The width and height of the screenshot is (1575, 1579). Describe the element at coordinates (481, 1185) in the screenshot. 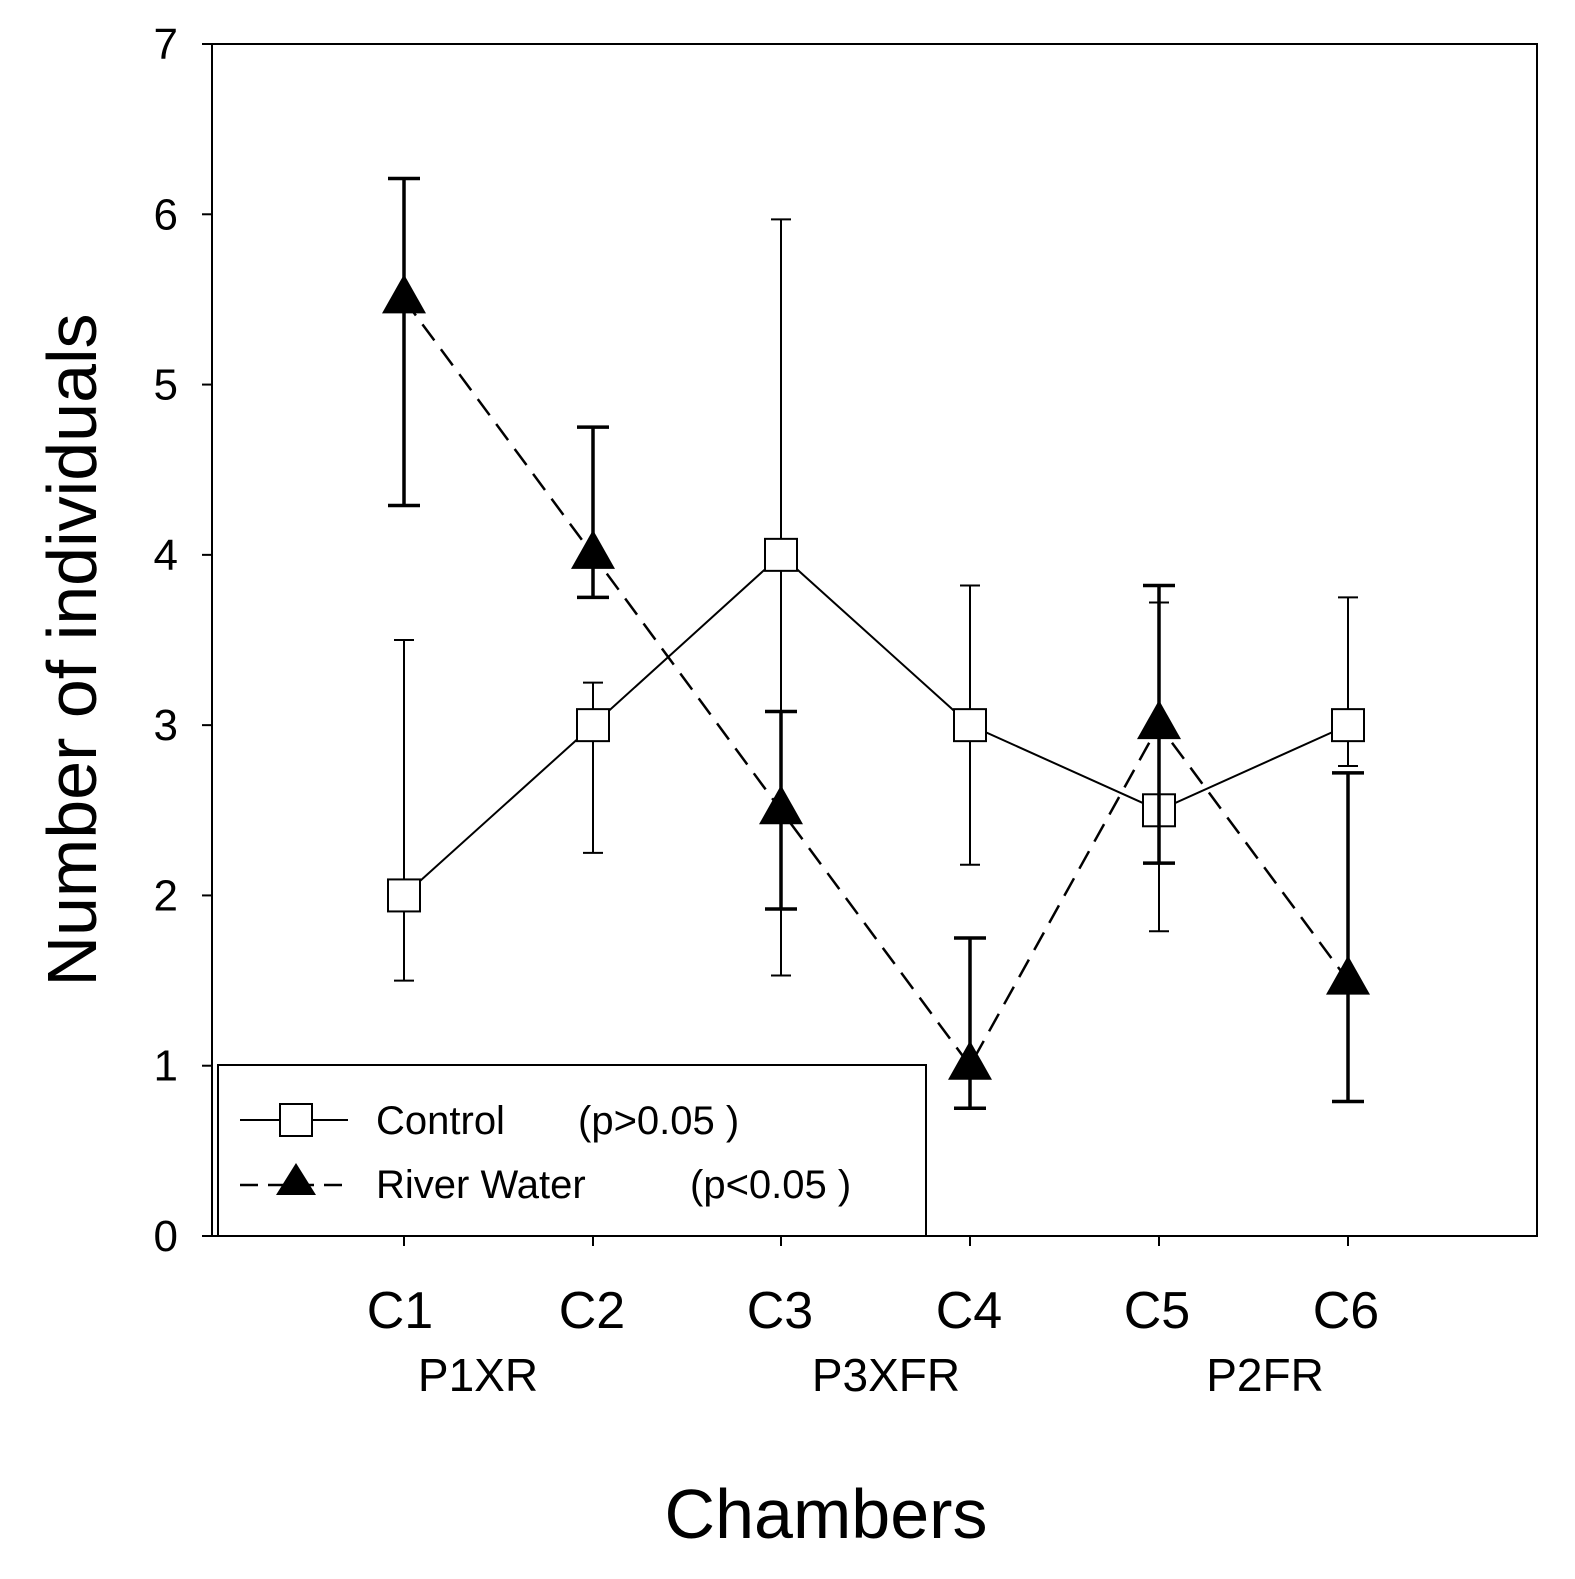

I see `legend-river-label: River Water` at that location.